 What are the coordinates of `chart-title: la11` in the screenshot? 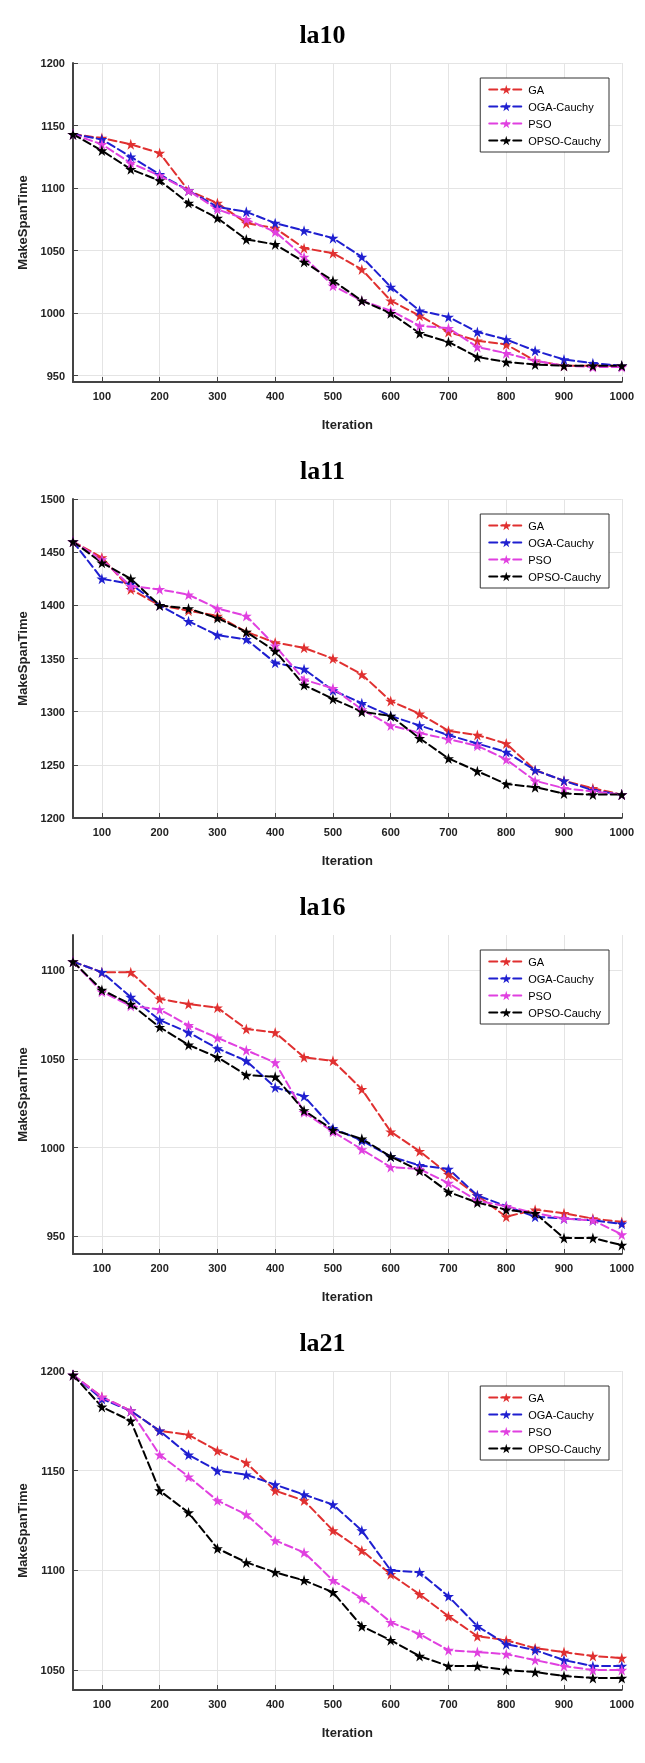 It's located at (322, 470).